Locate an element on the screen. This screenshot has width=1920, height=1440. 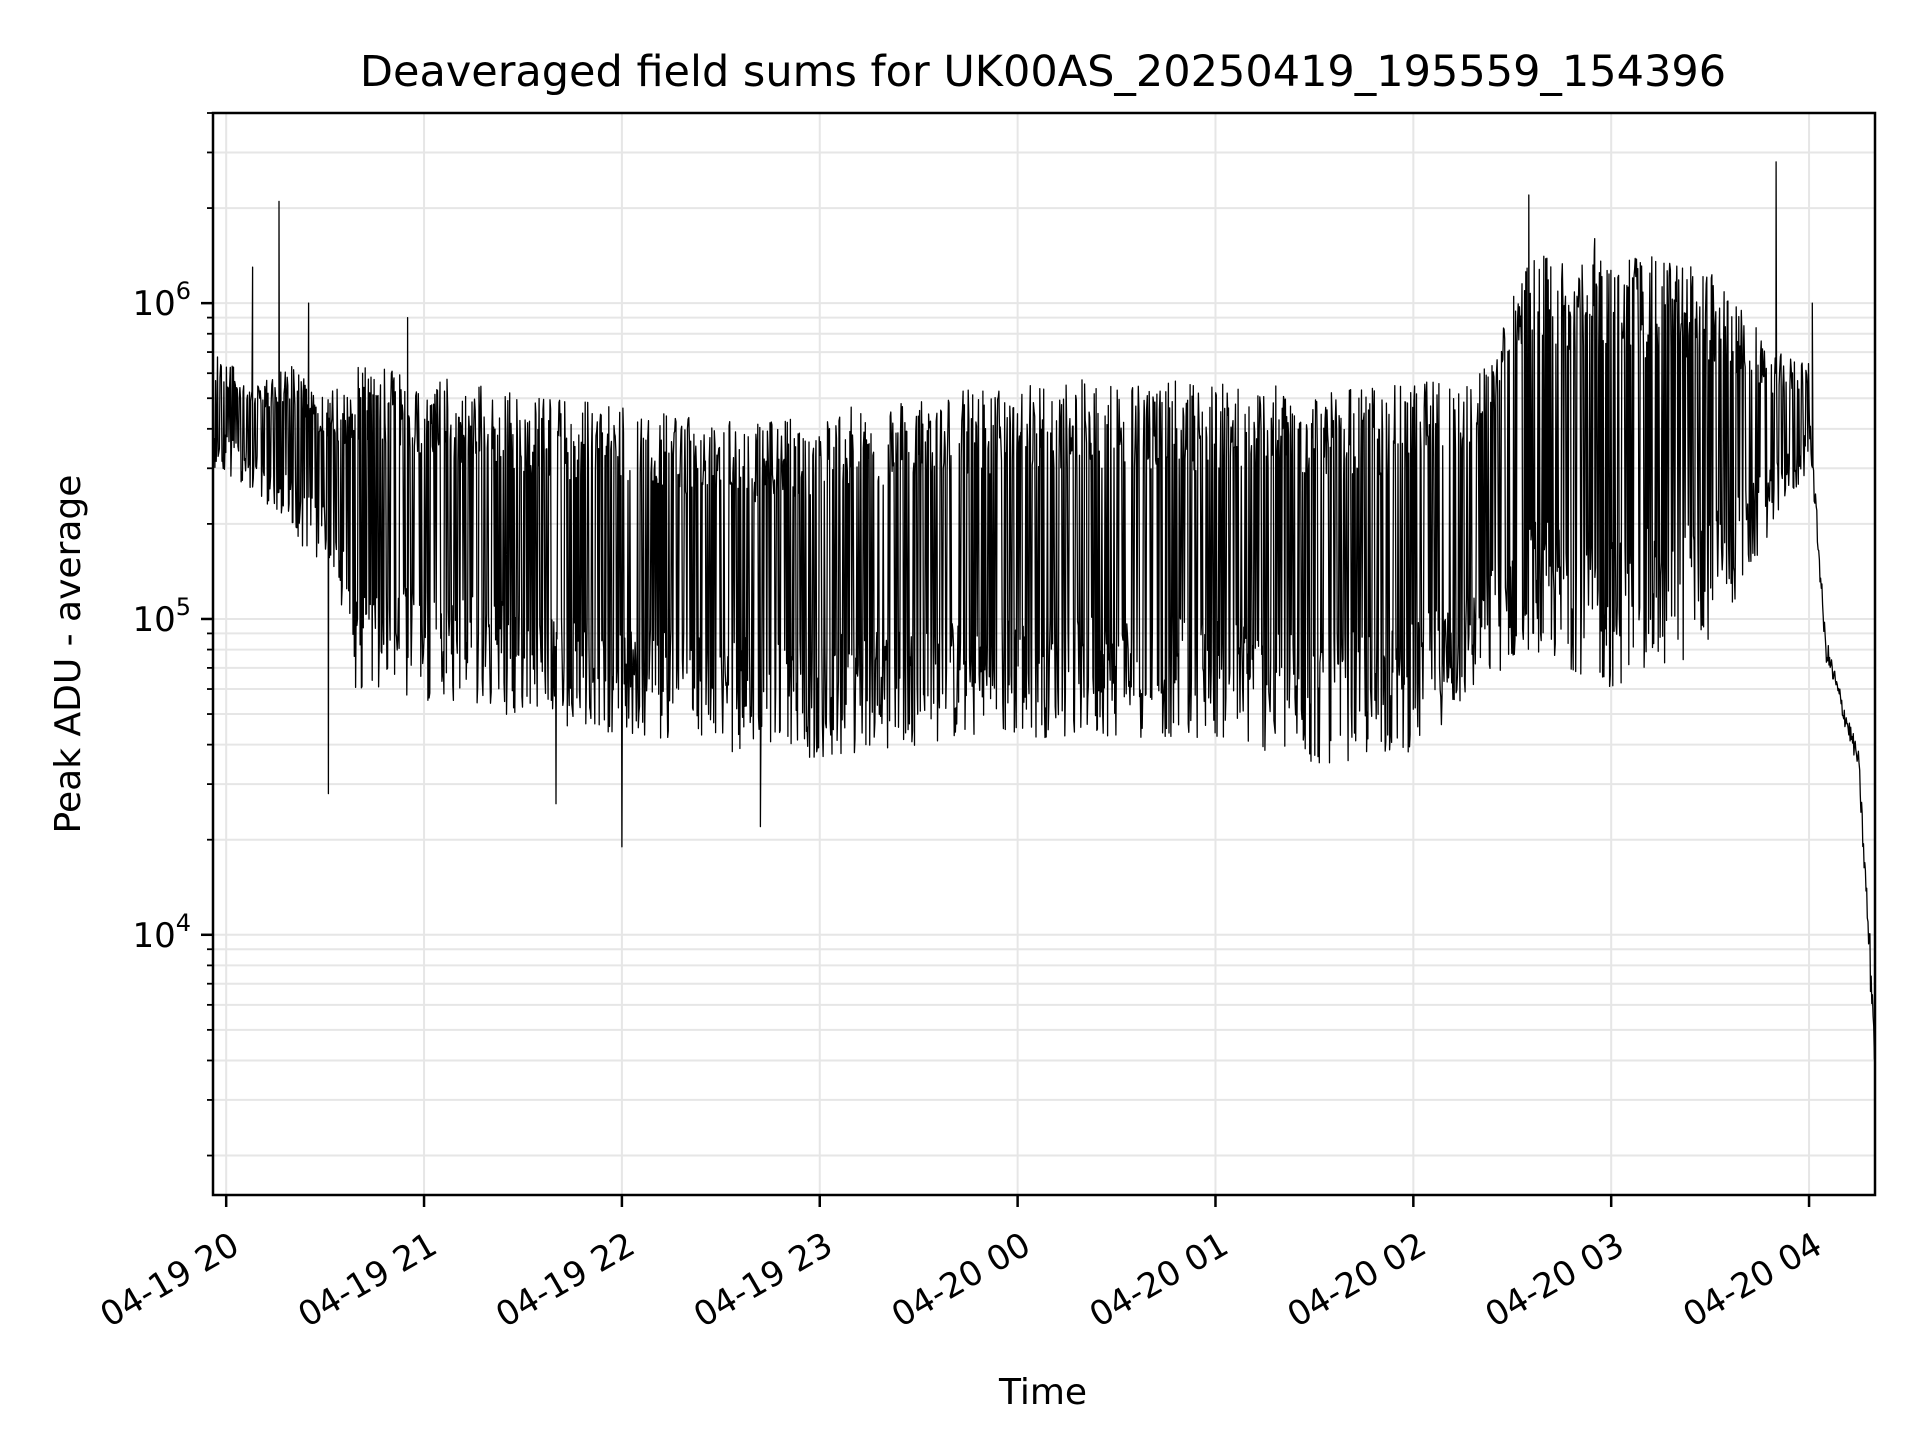
x-tick-label: 04-19 20 is located at coordinates (170, 1280).